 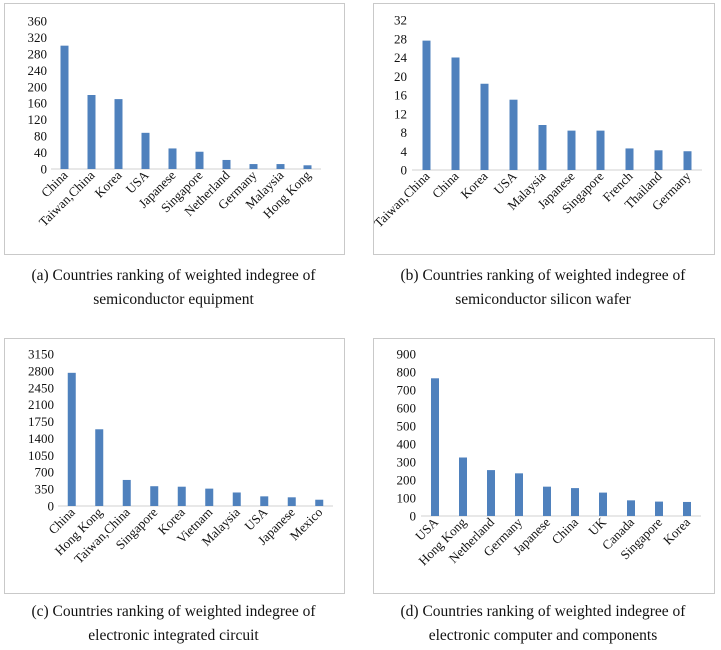 I want to click on y-tick-label: 100, so click(x=407, y=498).